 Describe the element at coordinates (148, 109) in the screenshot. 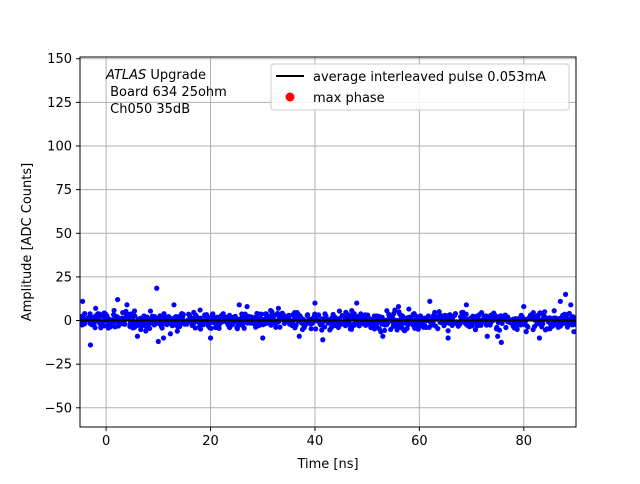

I see `annotation-channel: Ch050 35dB` at that location.